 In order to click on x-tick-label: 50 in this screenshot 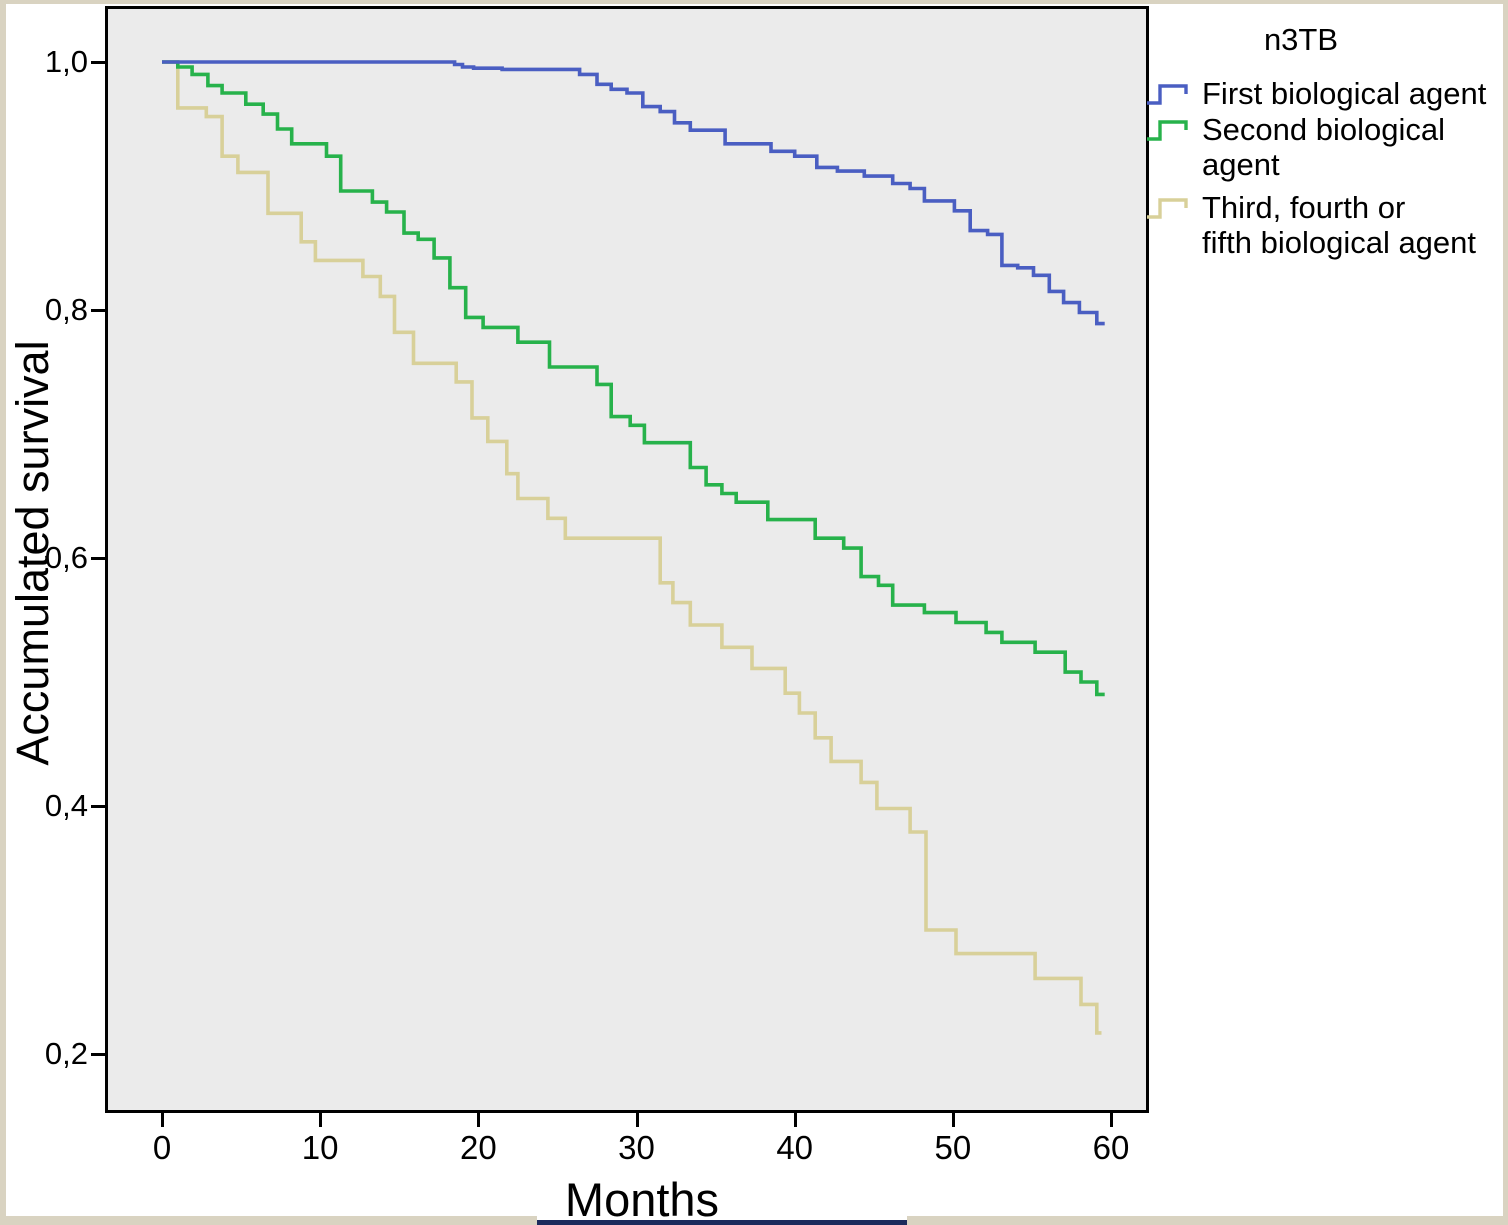, I will do `click(953, 1147)`.